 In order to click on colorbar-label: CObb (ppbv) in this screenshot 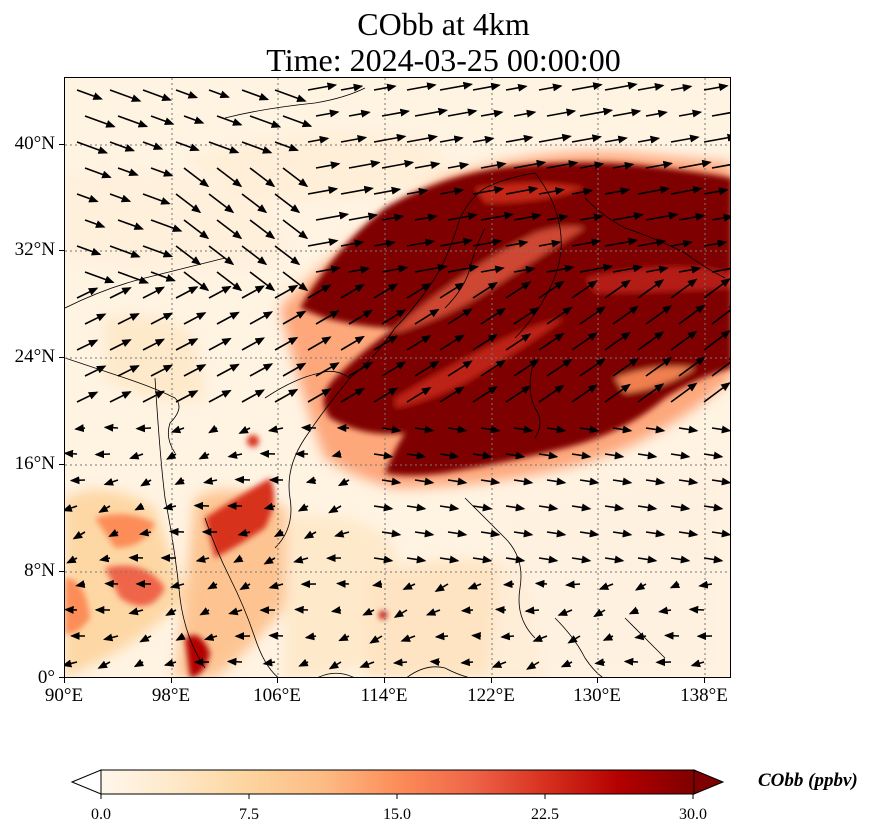, I will do `click(808, 780)`.